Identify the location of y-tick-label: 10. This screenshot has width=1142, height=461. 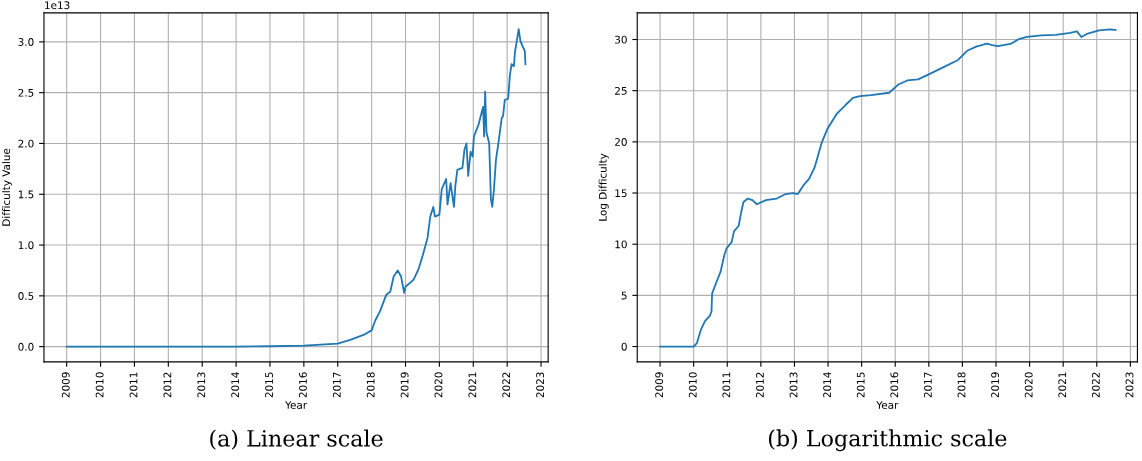
(621, 244).